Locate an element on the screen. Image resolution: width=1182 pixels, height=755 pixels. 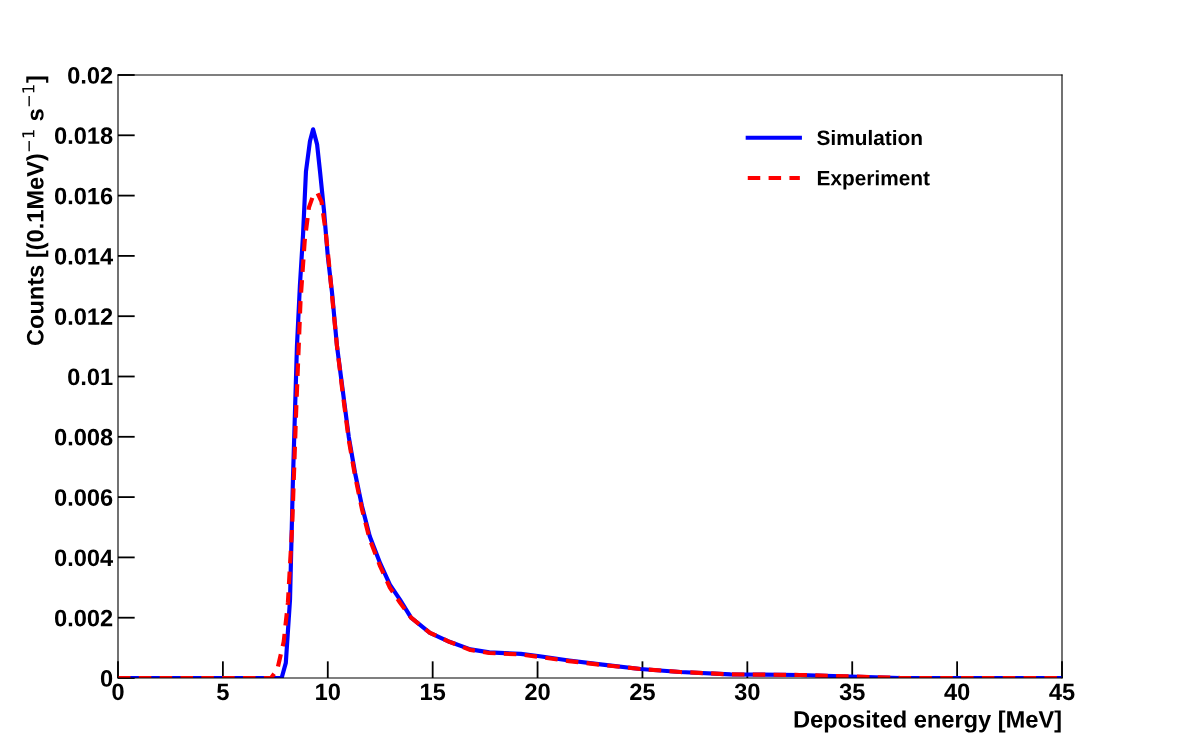
x-tick-label: 45 is located at coordinates (1062, 692).